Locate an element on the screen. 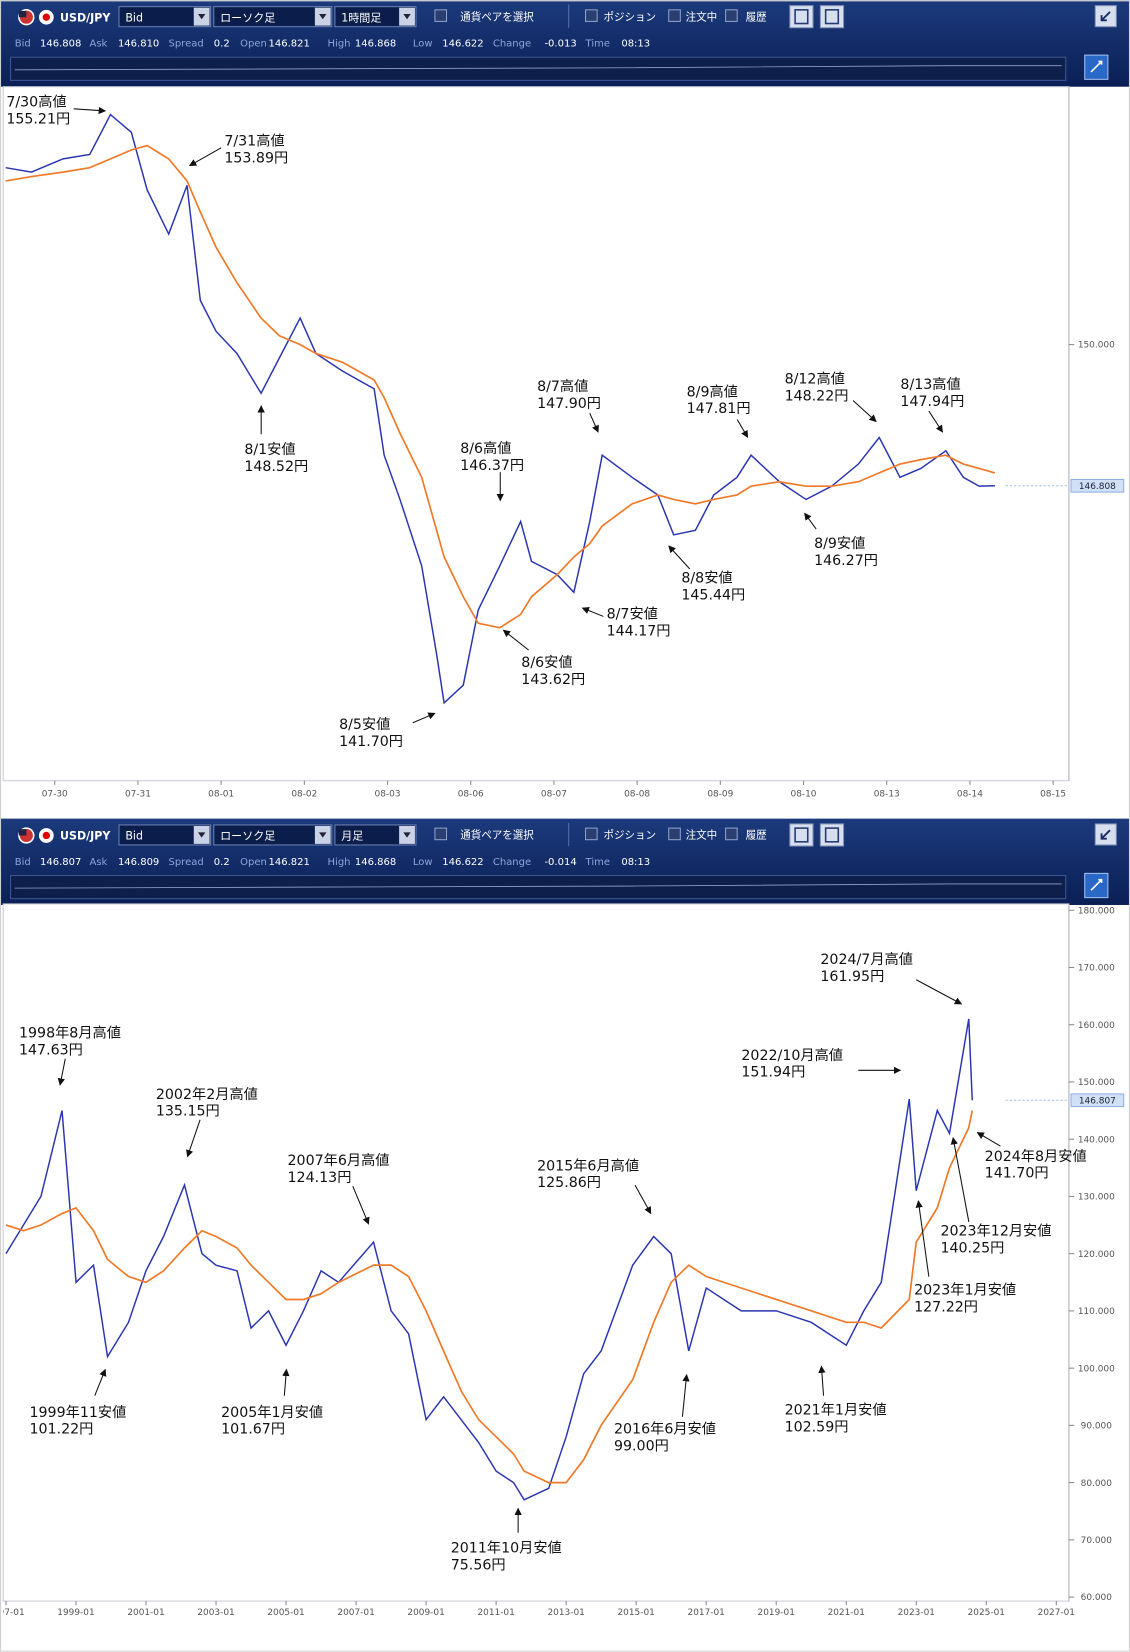 This screenshot has height=1652, width=1130. annotation-price: 135.15円 is located at coordinates (188, 1112).